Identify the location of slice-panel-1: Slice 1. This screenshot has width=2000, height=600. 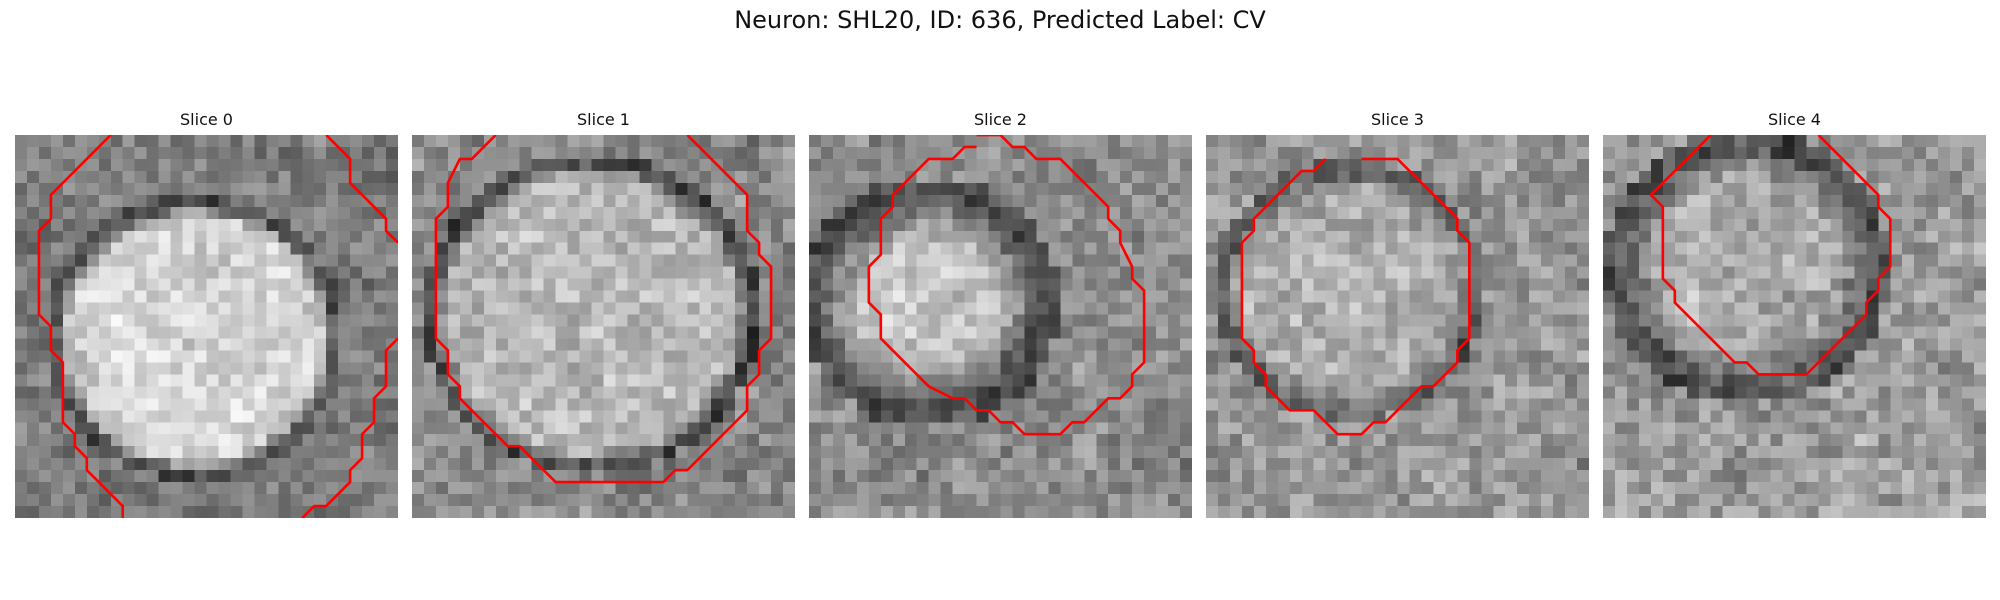
(603, 313).